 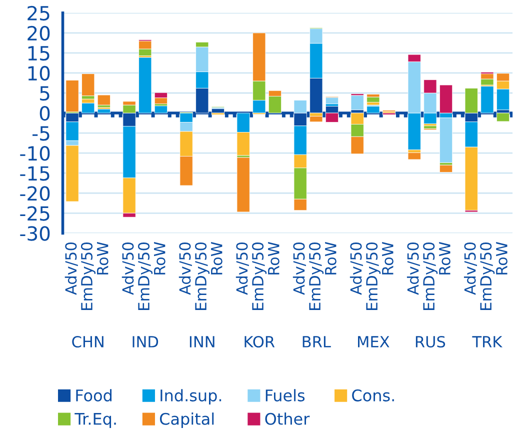 I want to click on legend-label: Cons., so click(x=373, y=395).